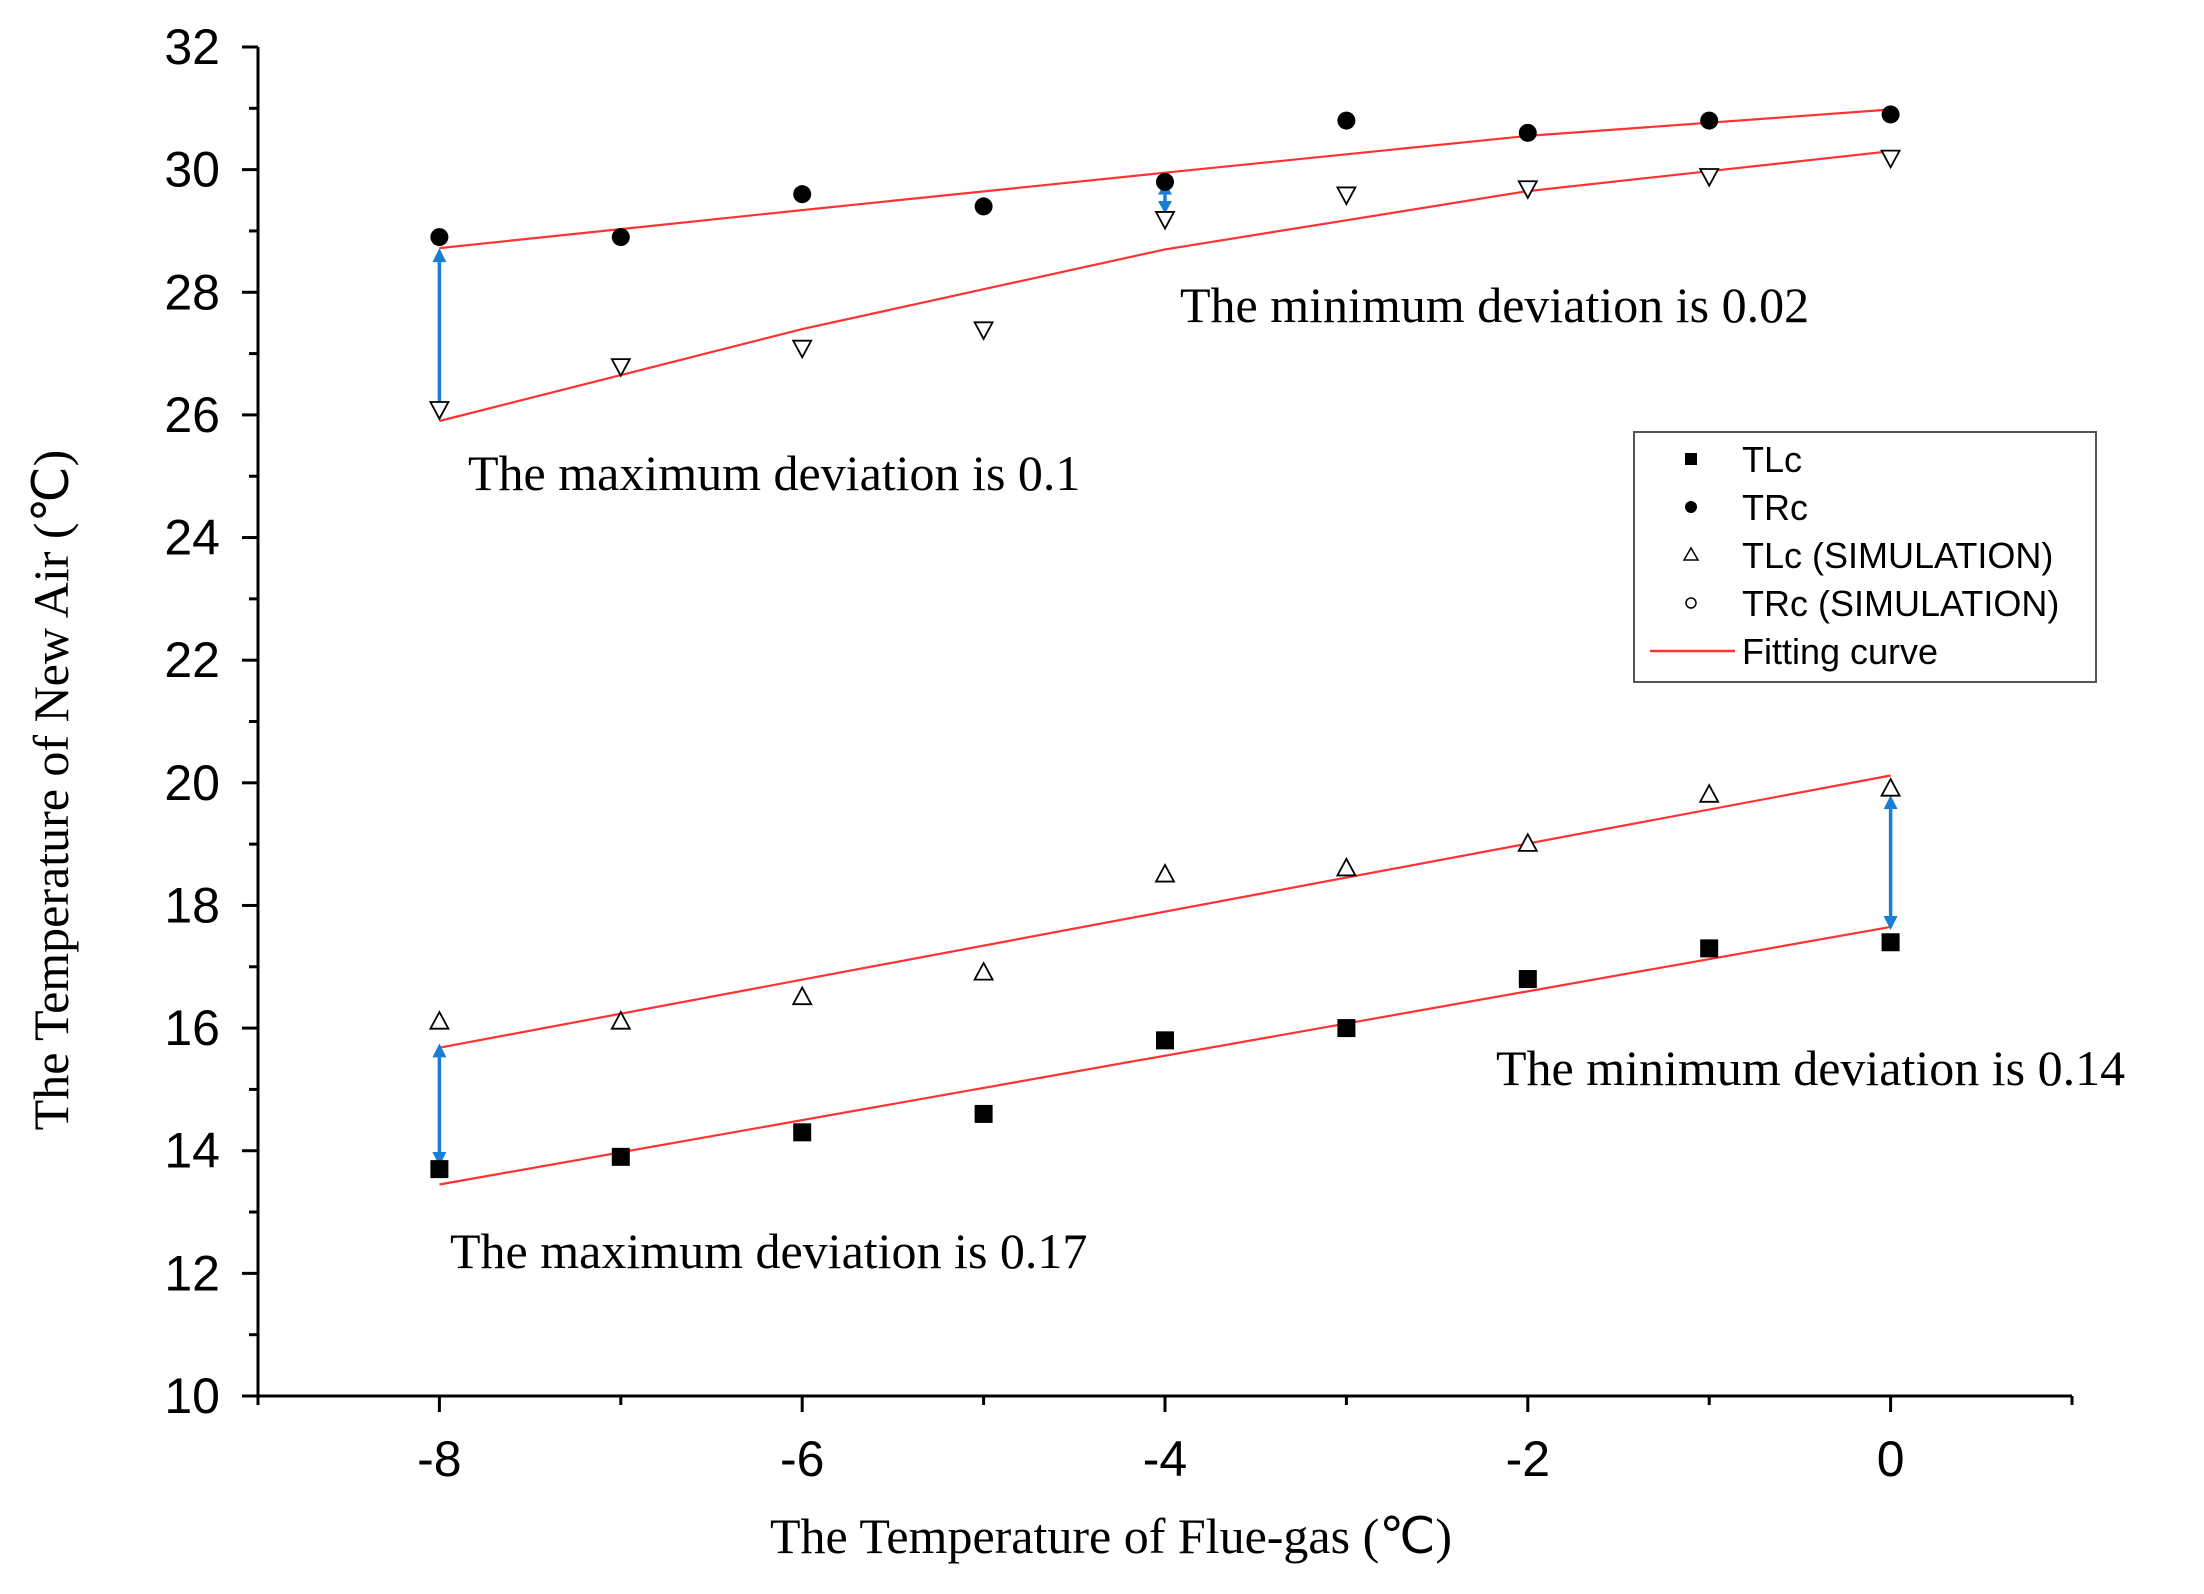 This screenshot has height=1594, width=2204. What do you see at coordinates (774, 473) in the screenshot?
I see `annotation-max-dev-top: The maximum deviation is 0.1` at bounding box center [774, 473].